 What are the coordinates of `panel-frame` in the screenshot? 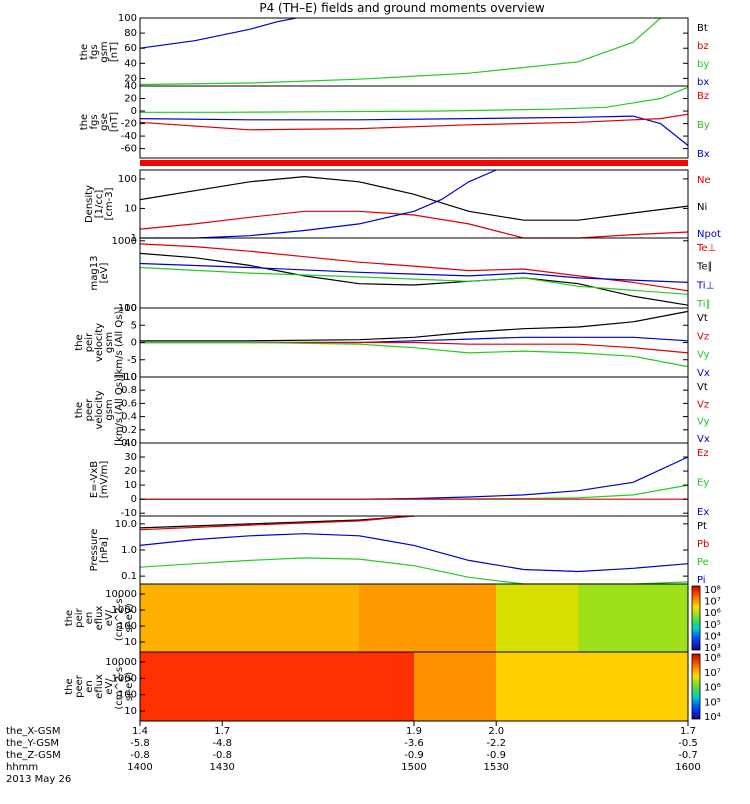 It's located at (414, 204).